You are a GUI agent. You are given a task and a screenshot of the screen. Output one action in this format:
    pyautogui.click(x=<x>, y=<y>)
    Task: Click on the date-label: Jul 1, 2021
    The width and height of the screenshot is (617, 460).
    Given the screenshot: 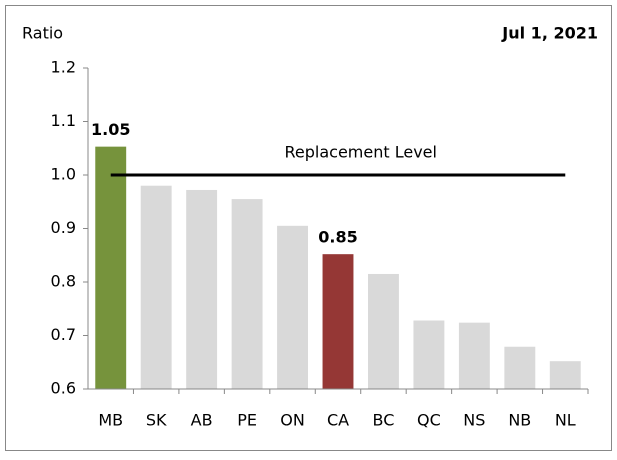 What is the action you would take?
    pyautogui.click(x=549, y=33)
    